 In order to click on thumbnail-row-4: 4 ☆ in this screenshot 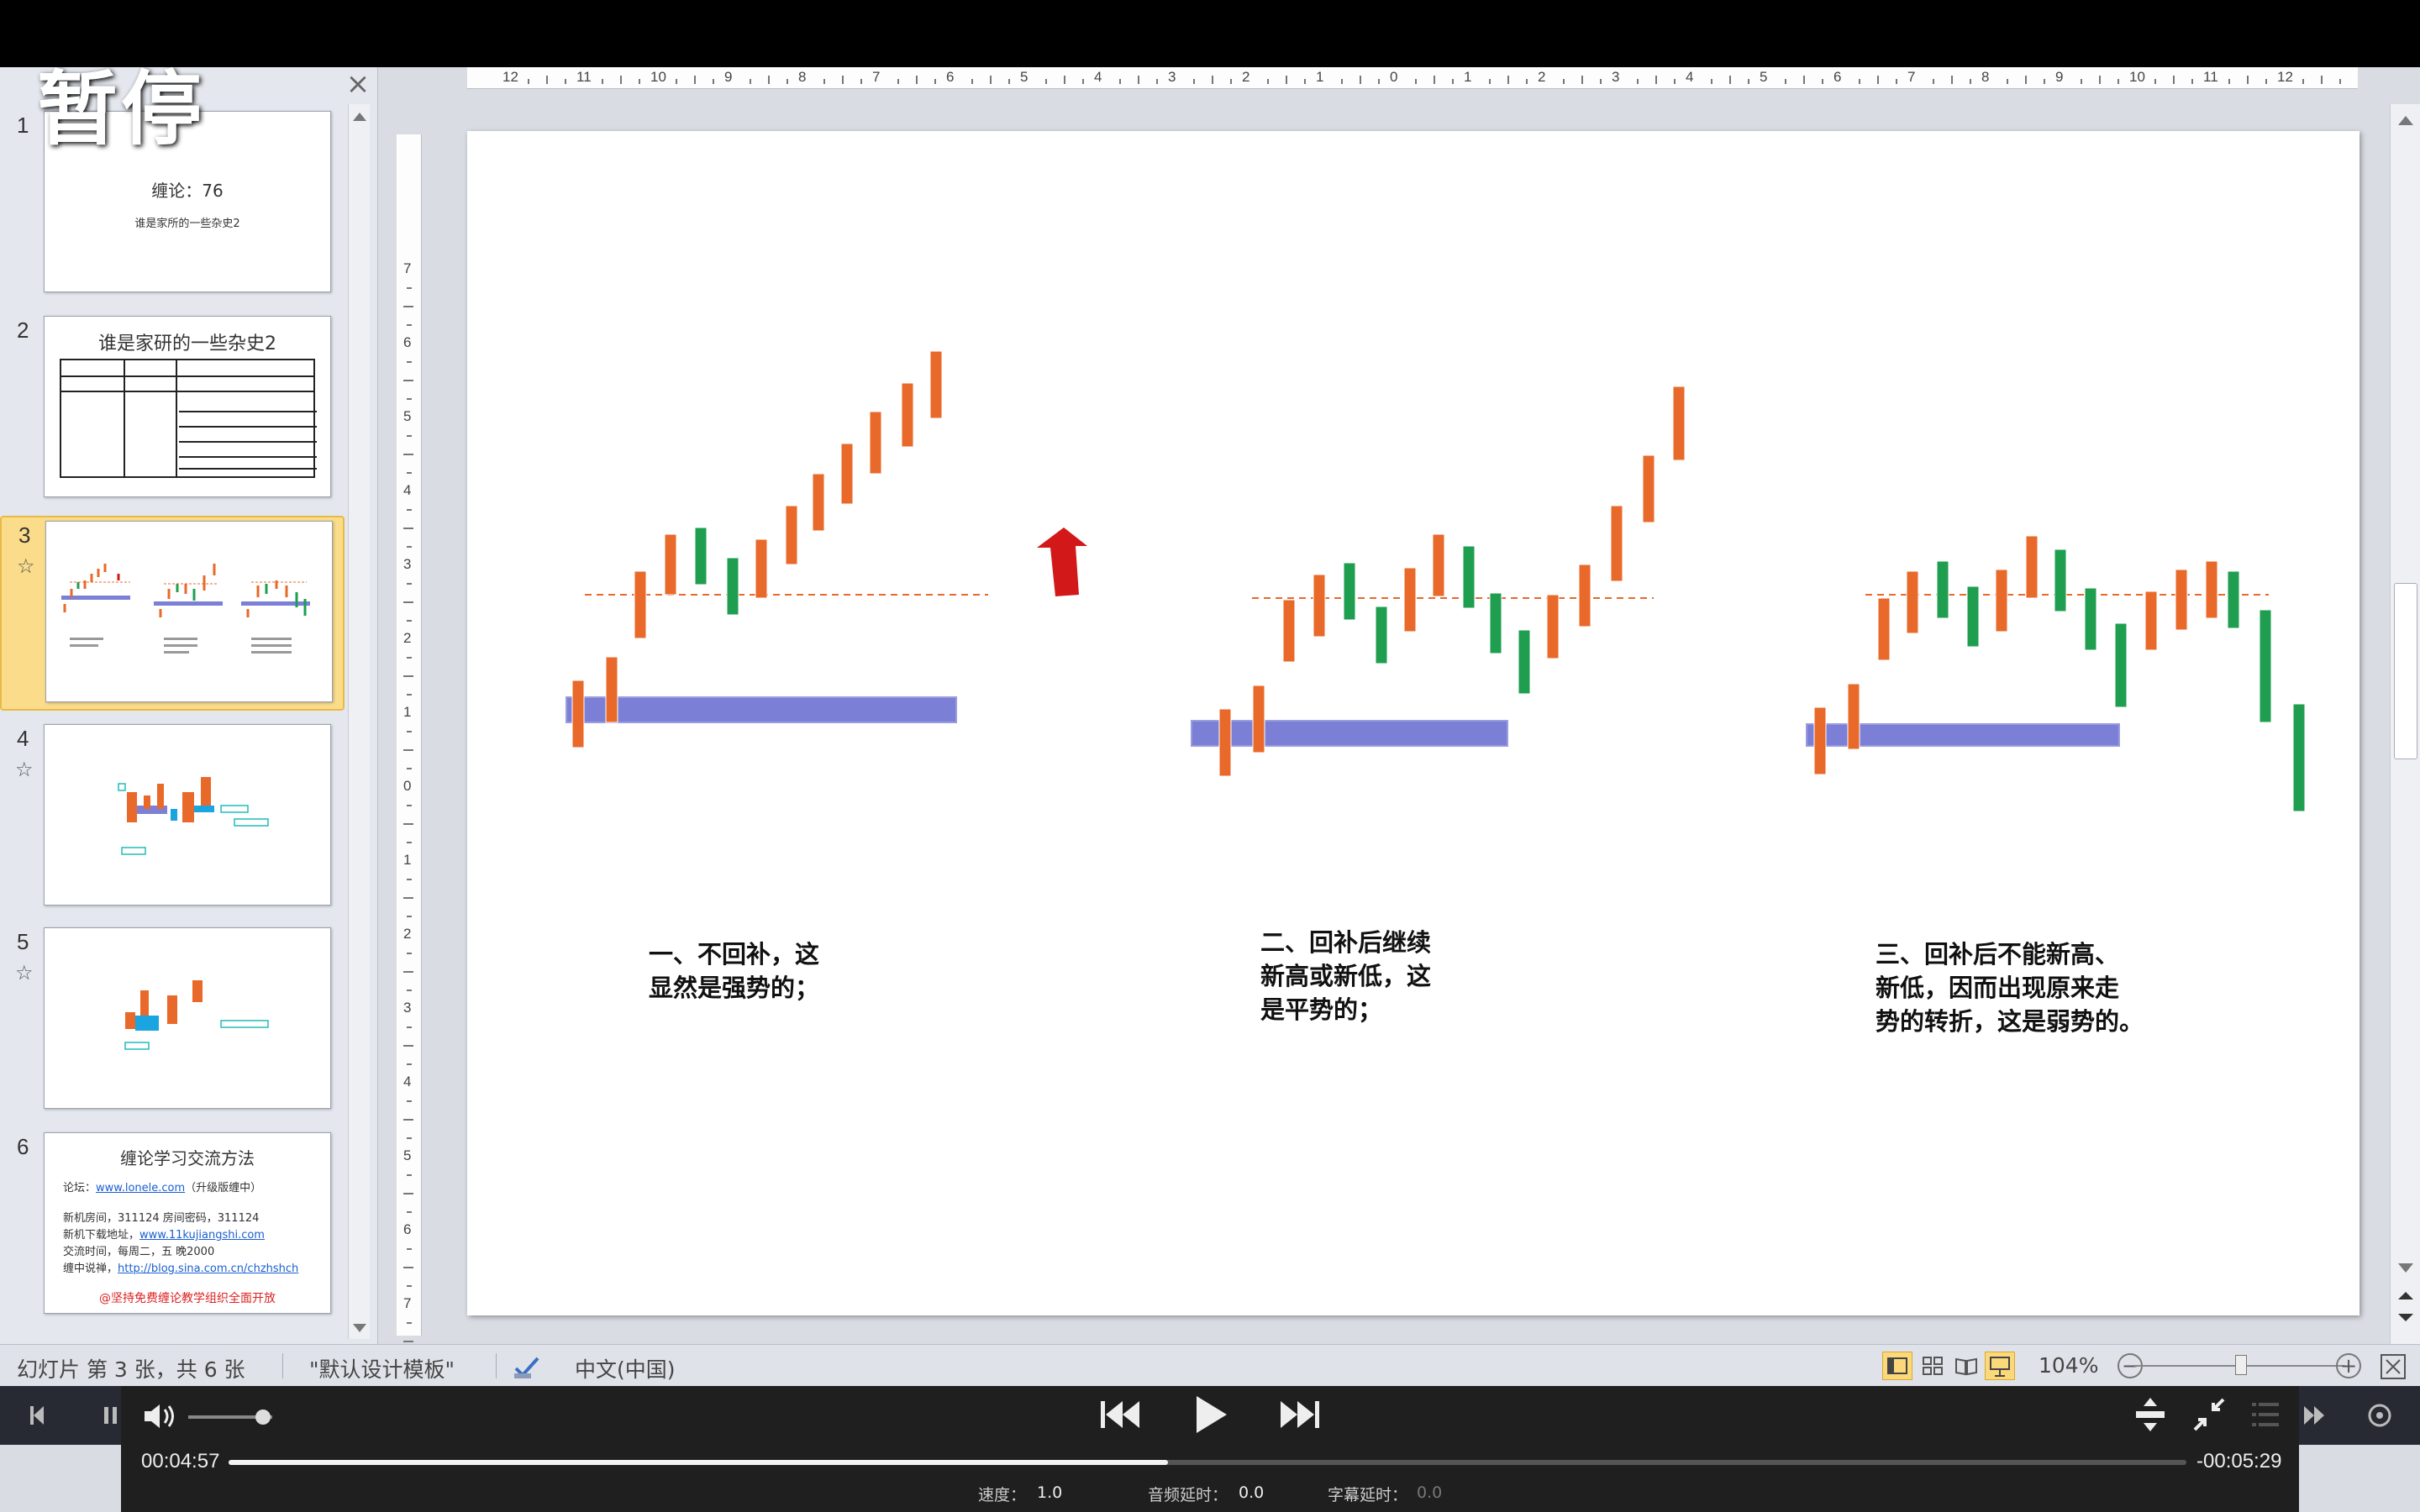, I will do `click(172, 818)`.